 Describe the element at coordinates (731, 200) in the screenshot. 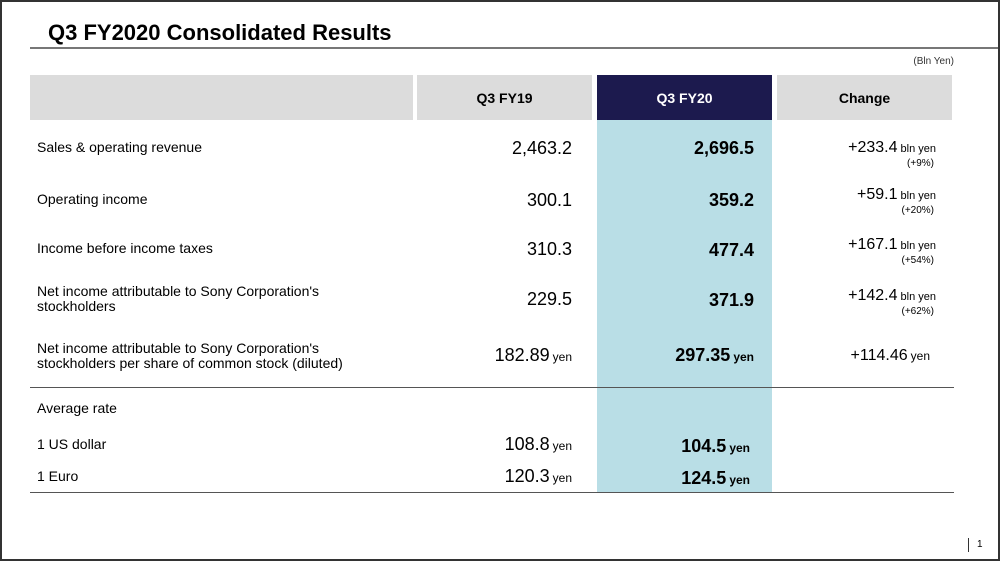

I see `fy20-value: 359.2` at that location.